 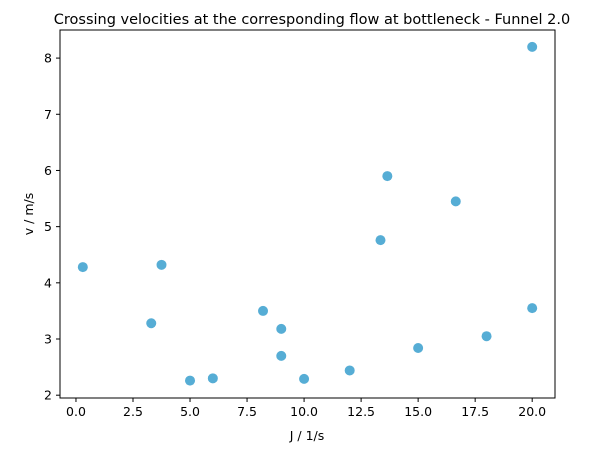 What do you see at coordinates (48, 226) in the screenshot?
I see `y-tick-label: 5` at bounding box center [48, 226].